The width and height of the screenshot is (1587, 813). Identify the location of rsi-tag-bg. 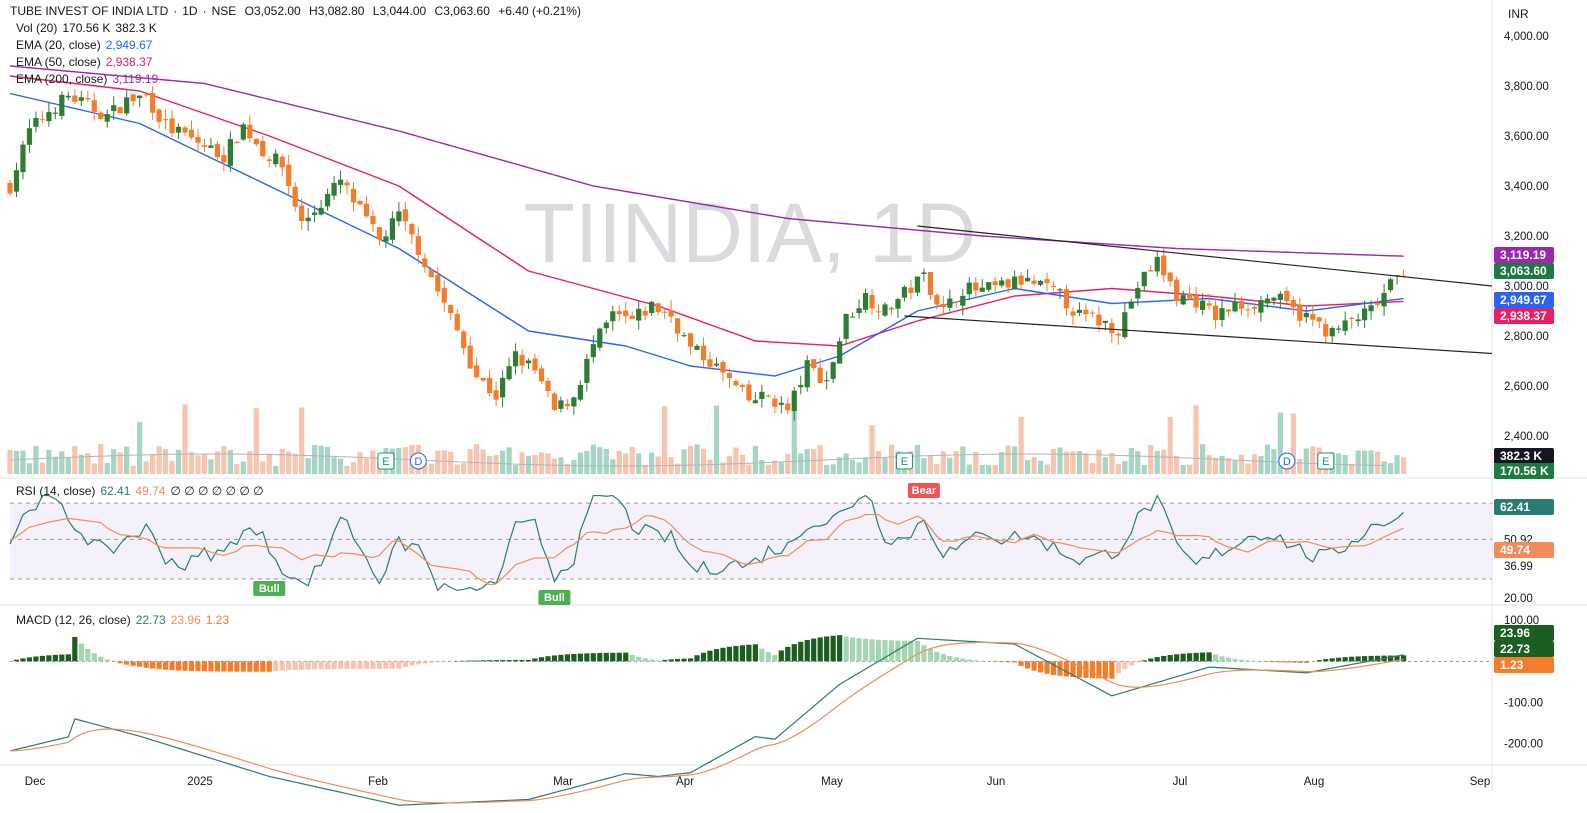
(1524, 507).